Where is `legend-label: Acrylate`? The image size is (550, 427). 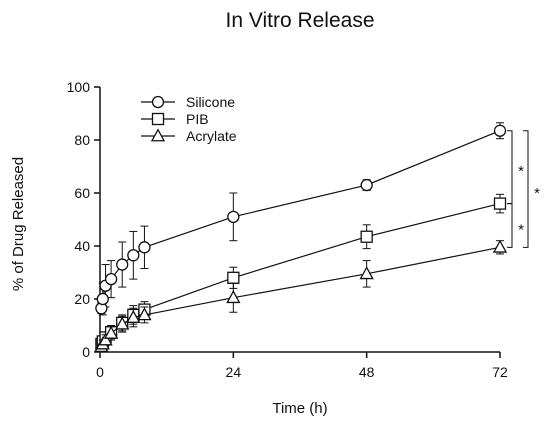 legend-label: Acrylate is located at coordinates (211, 136).